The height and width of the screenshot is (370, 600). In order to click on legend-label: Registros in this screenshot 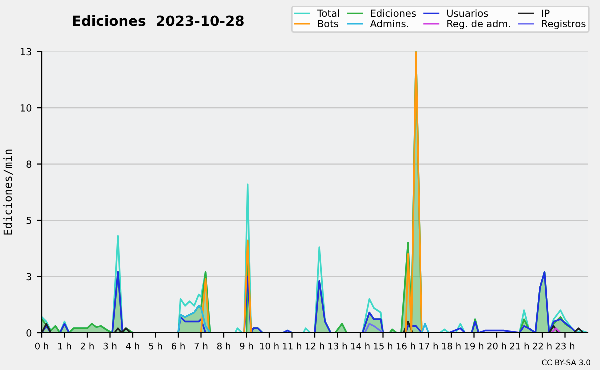, I will do `click(564, 25)`.